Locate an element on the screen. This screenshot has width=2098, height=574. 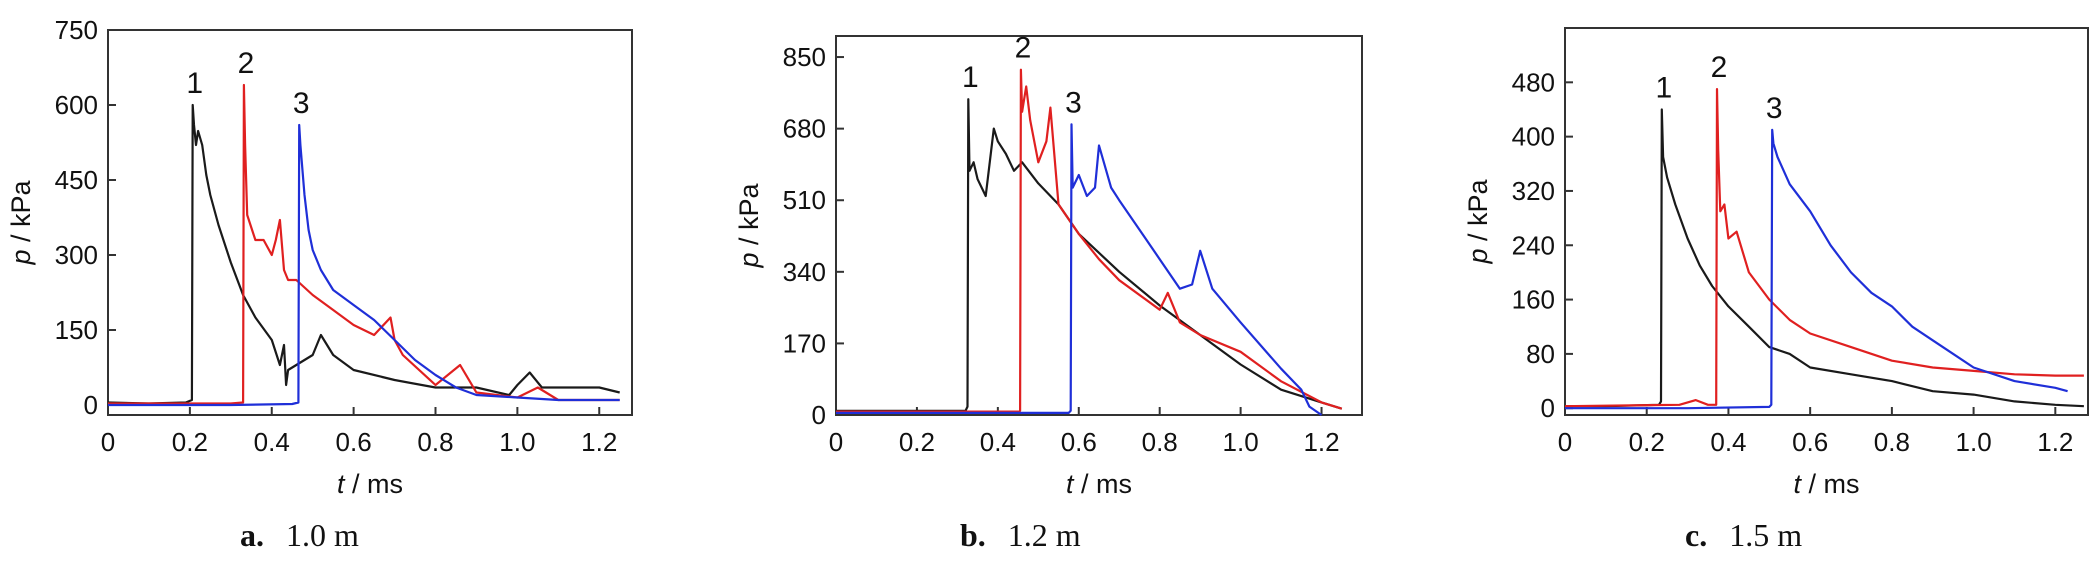
y-tick-label: 450 is located at coordinates (76, 180).